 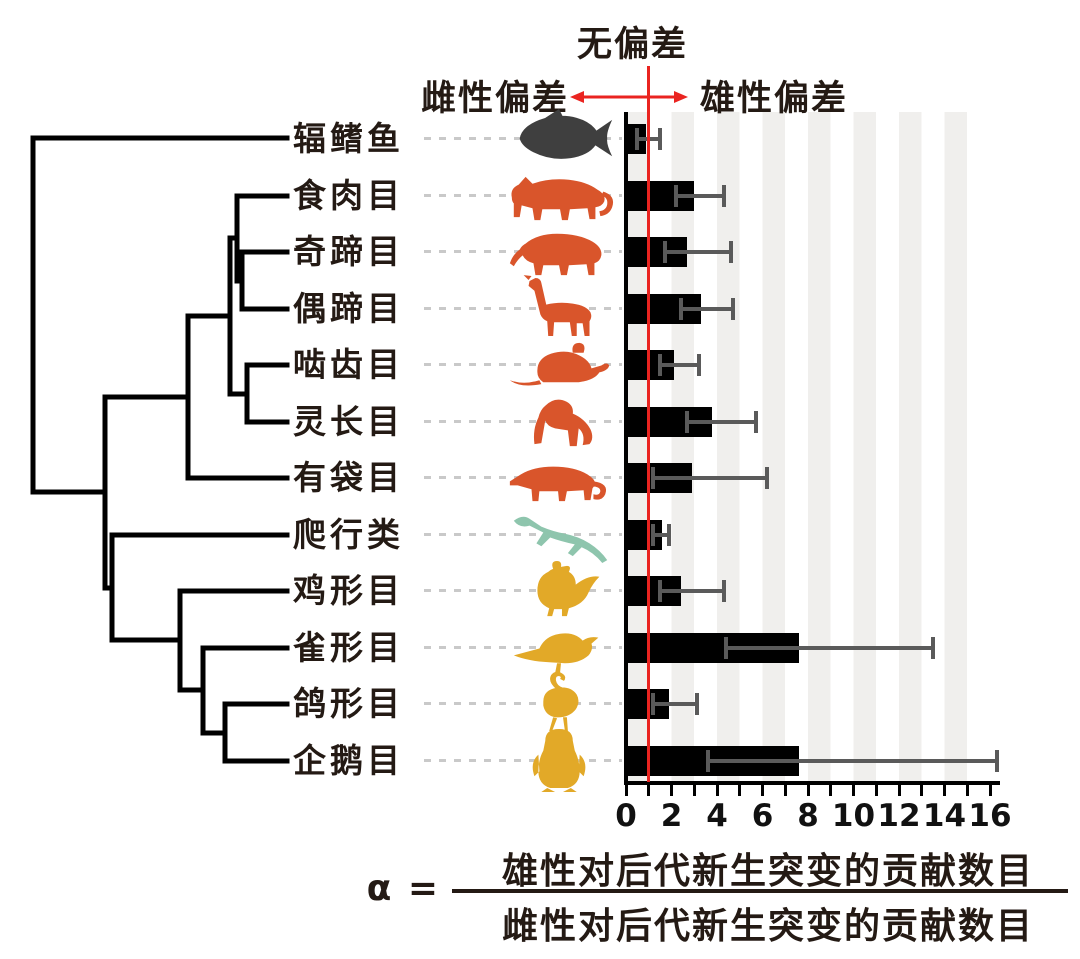 I want to click on x-axis-tick-label: 16, so click(x=990, y=816).